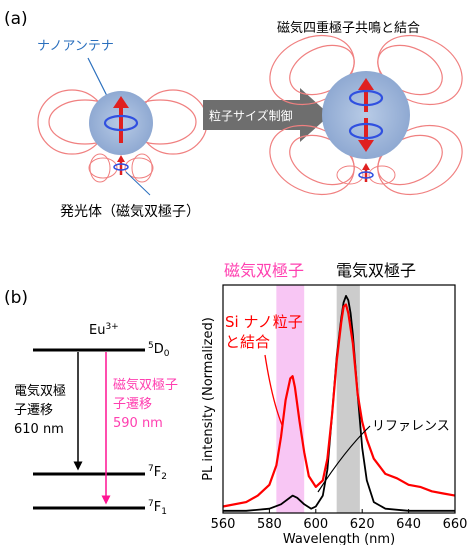 The height and width of the screenshot is (549, 473). I want to click on quadrupole-arrows, so click(366, 115).